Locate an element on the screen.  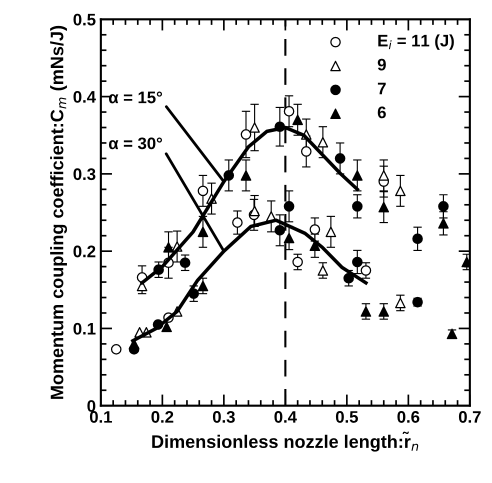
annotation: α = 30° is located at coordinates (135, 143).